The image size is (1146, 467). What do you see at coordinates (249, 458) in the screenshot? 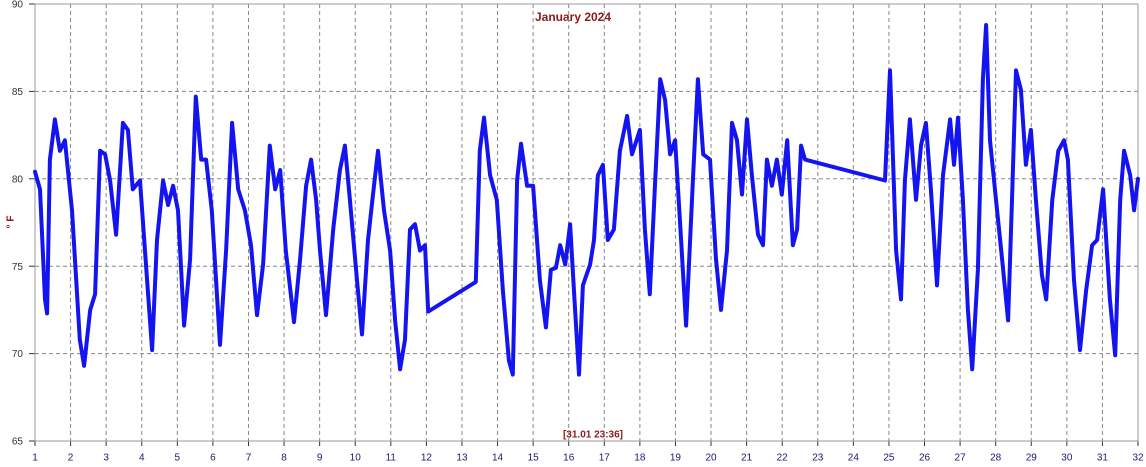
I see `x-tick-label: 7` at bounding box center [249, 458].